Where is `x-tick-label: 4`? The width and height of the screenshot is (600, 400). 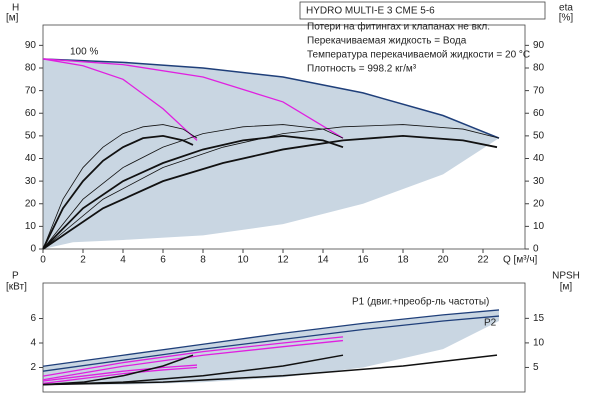 x-tick-label: 4 is located at coordinates (123, 260).